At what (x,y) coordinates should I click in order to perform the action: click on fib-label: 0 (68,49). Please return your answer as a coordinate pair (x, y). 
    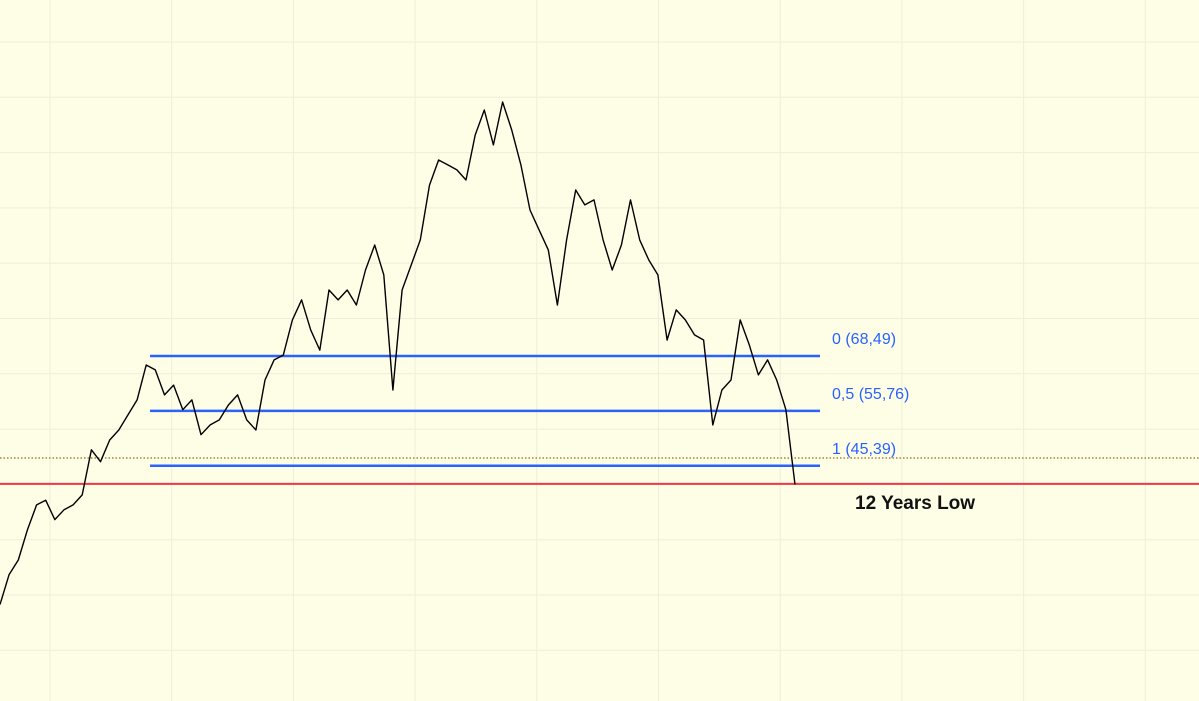
    Looking at the image, I should click on (864, 339).